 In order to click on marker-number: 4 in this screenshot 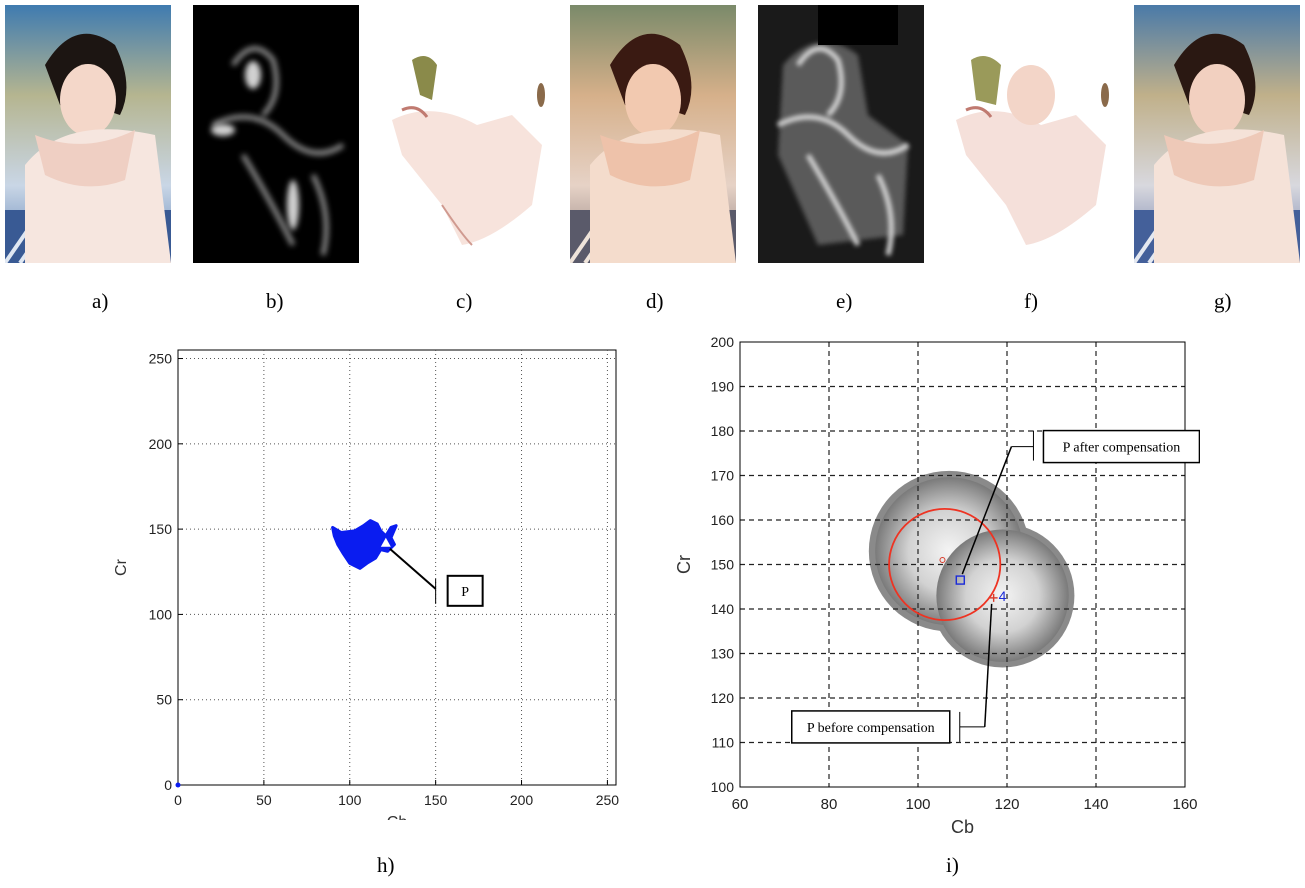, I will do `click(1003, 596)`.